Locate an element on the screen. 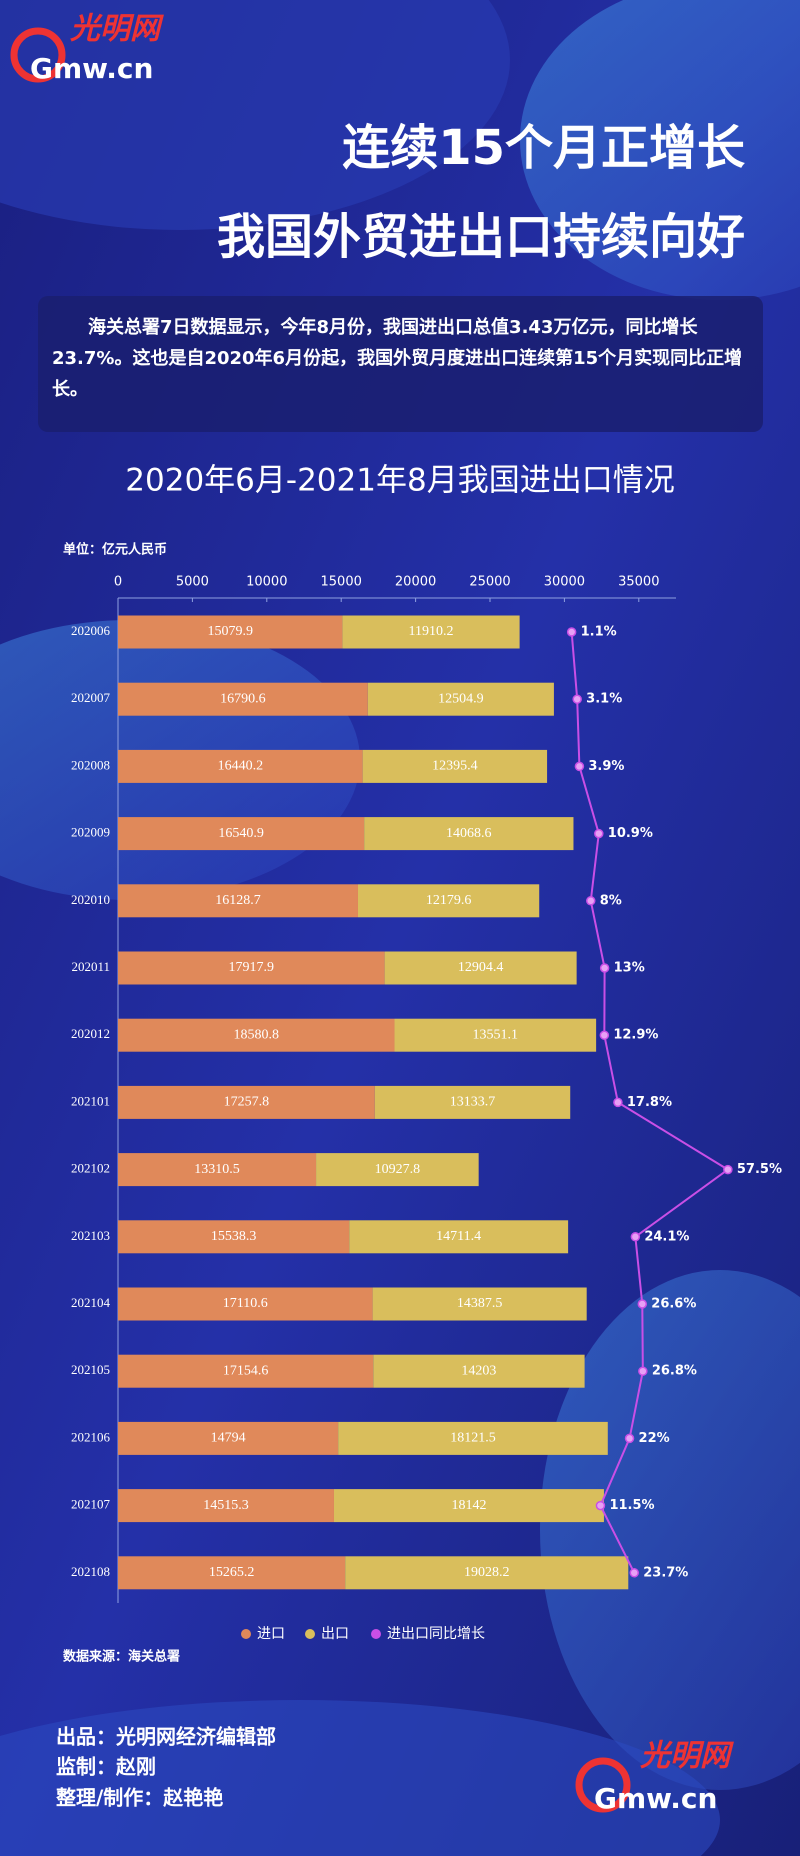 This screenshot has width=800, height=1856. legend-label: 进口 is located at coordinates (271, 1634).